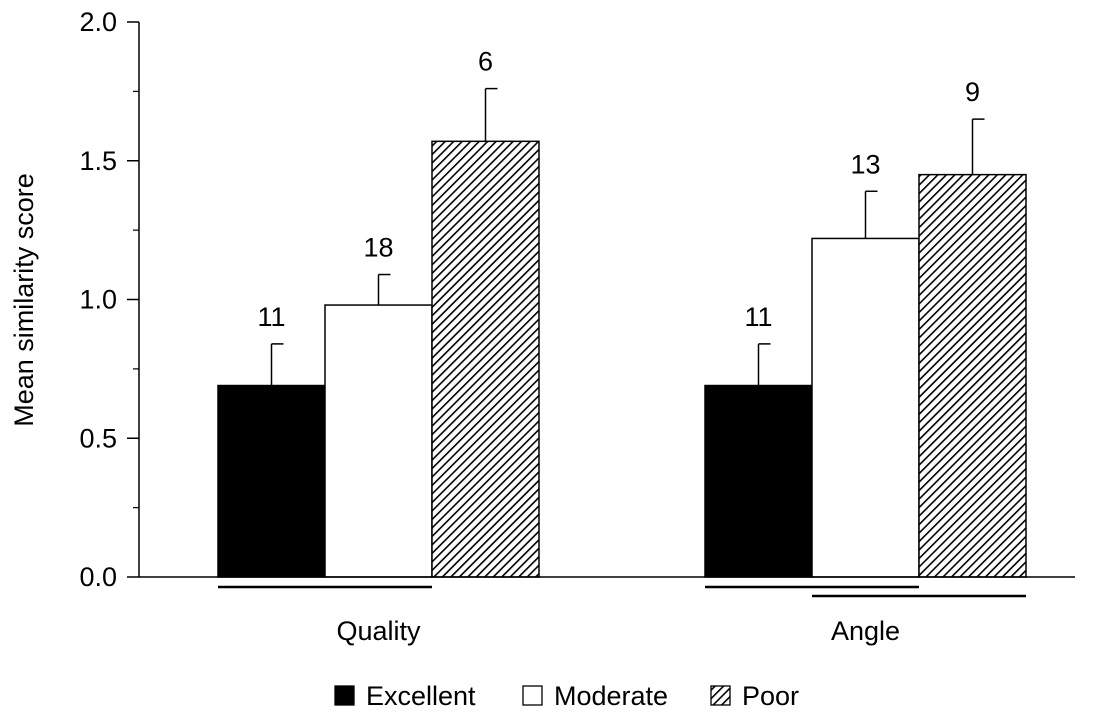  Describe the element at coordinates (98, 161) in the screenshot. I see `y-tick-label: 1.5` at that location.